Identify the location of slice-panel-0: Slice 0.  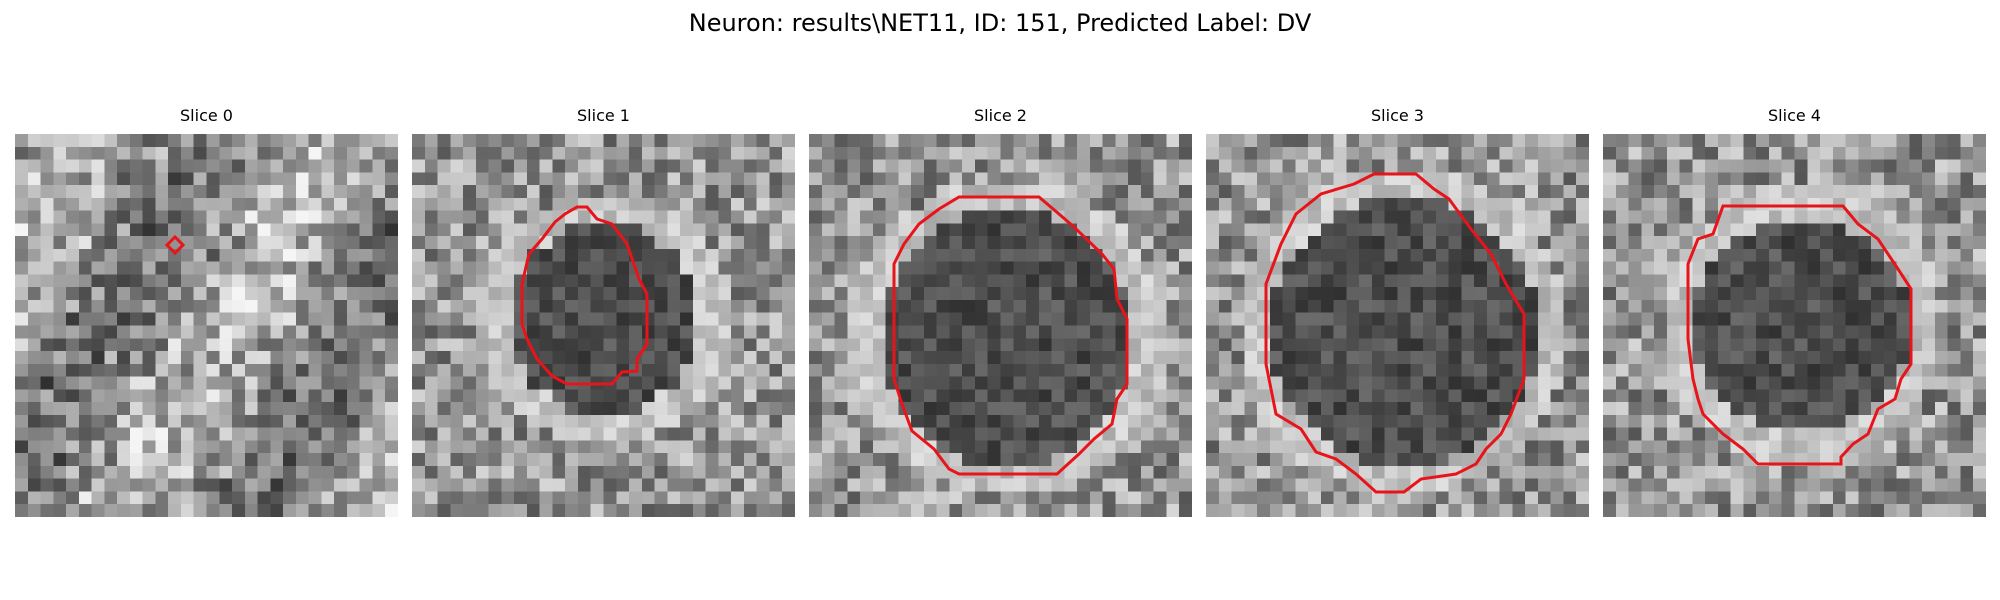
(206, 316).